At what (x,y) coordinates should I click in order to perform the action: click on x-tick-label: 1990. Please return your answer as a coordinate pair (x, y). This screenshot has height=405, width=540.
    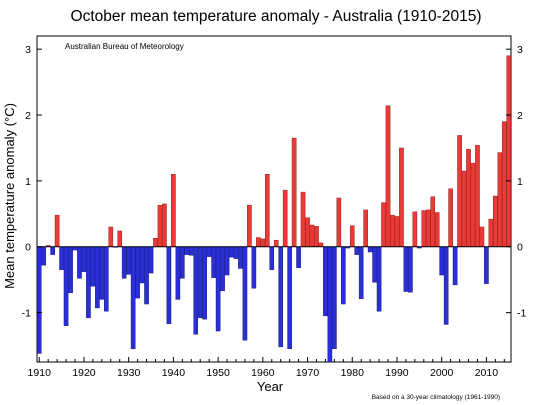
    Looking at the image, I should click on (397, 373).